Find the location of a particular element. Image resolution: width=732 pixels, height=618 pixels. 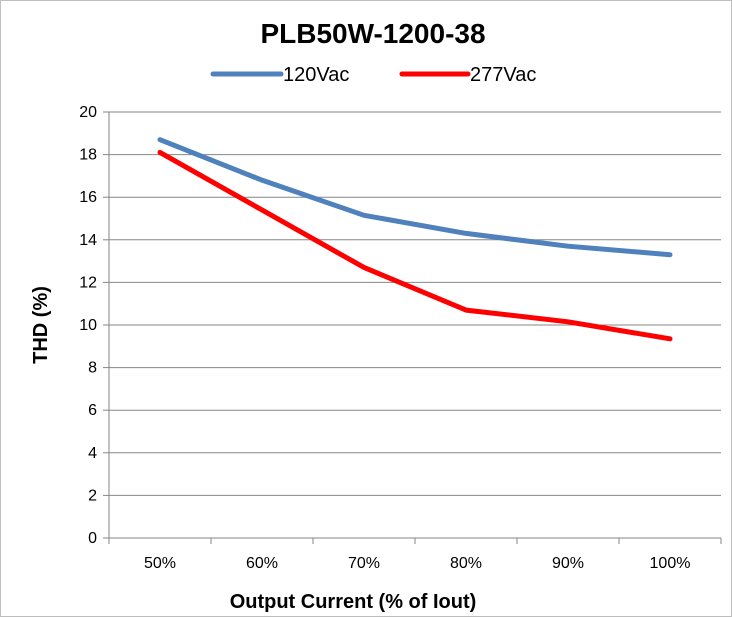

x-tick-label: 60% is located at coordinates (262, 563).